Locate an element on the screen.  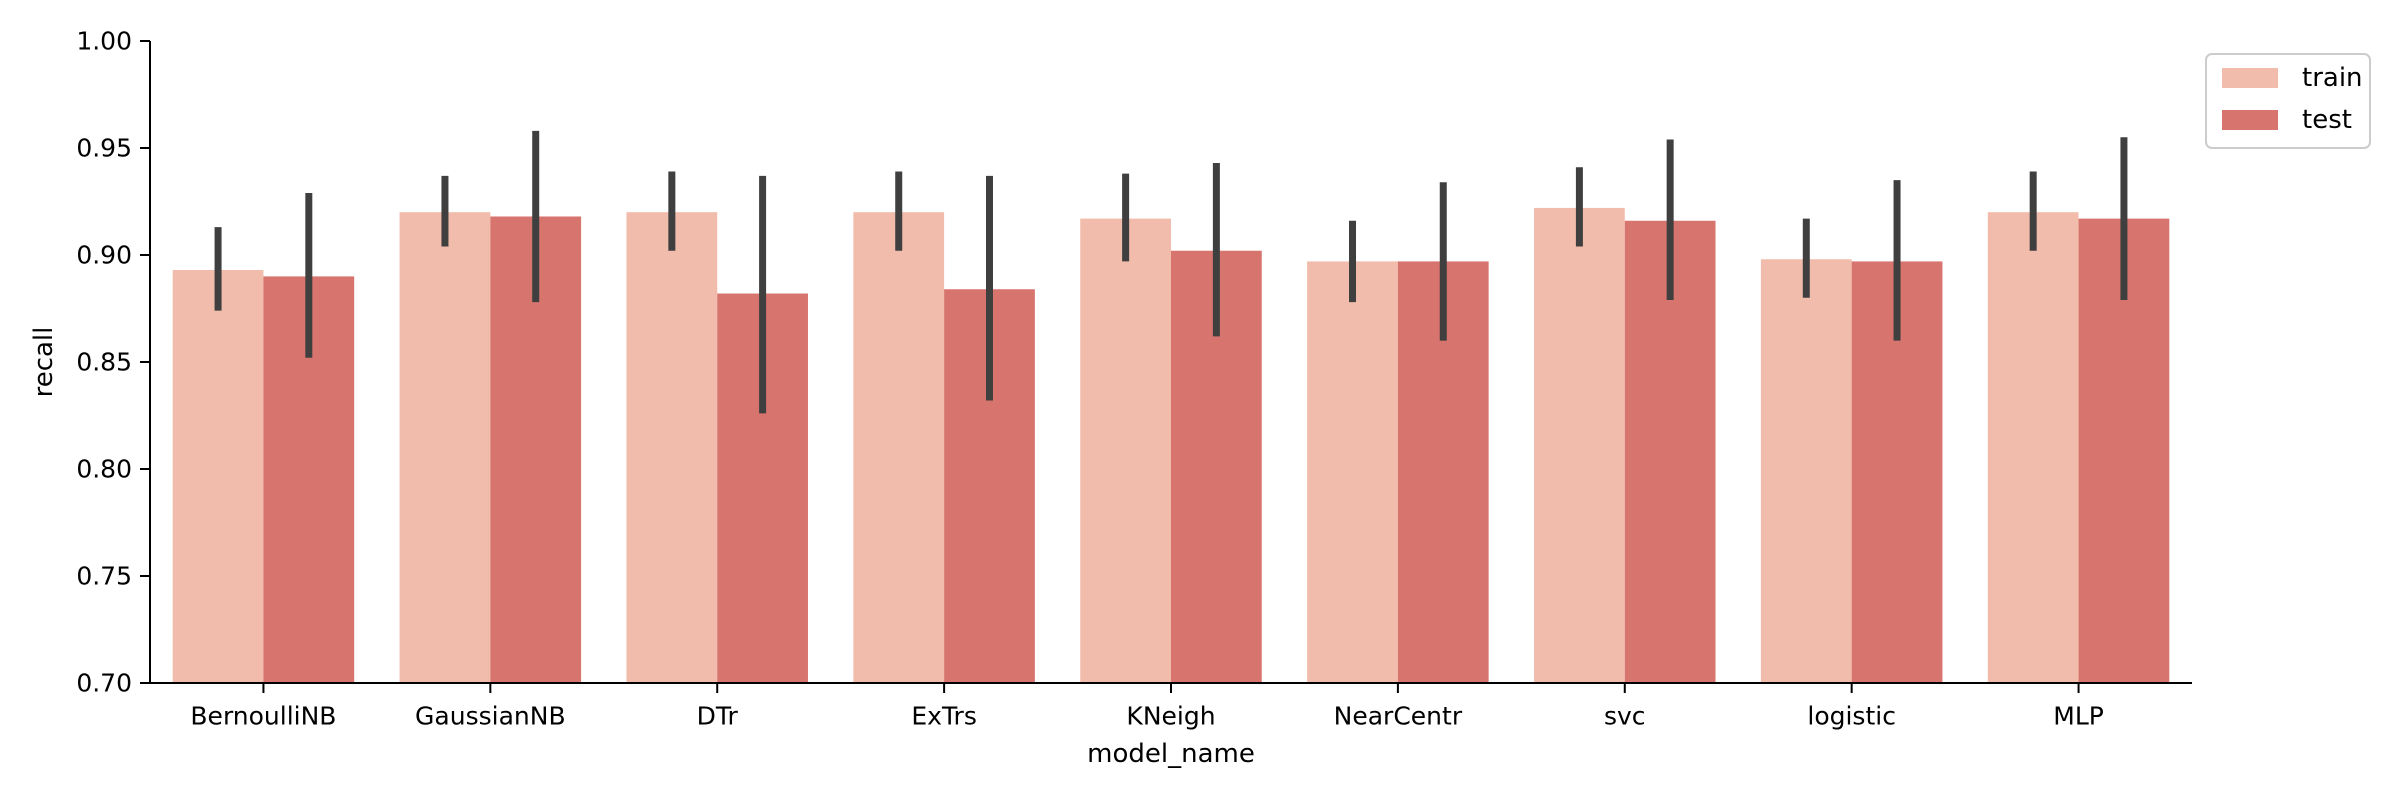
x-tick-label: logistic is located at coordinates (1851, 716).